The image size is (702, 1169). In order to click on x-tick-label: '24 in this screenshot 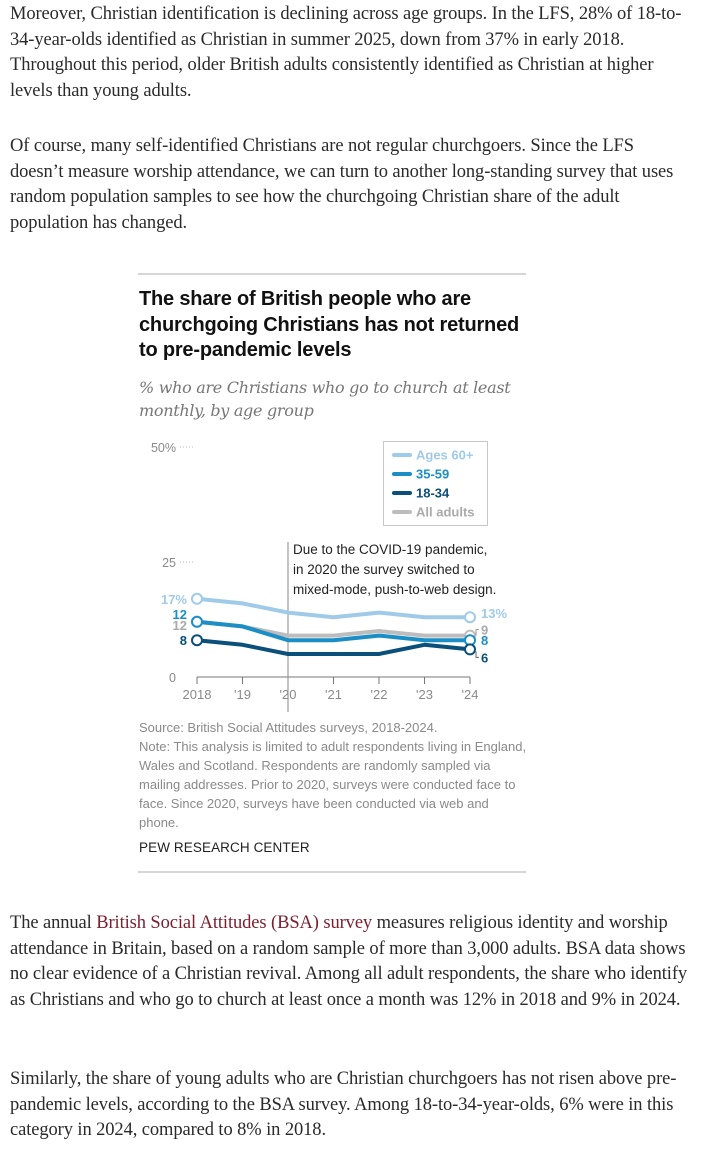, I will do `click(470, 694)`.